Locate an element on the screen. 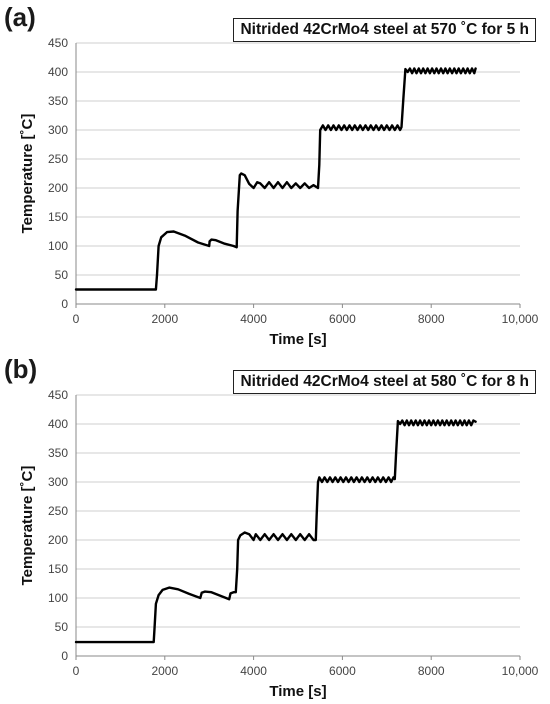  panel-label: (a) is located at coordinates (20, 17).